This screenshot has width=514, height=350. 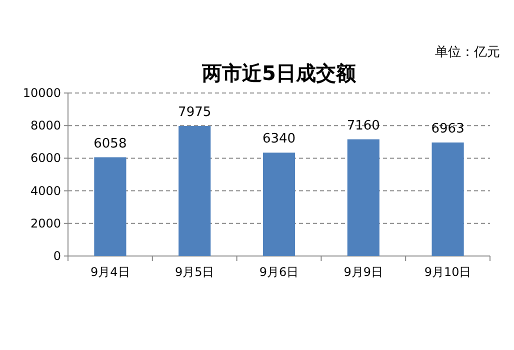 What do you see at coordinates (467, 52) in the screenshot?
I see `text: 单位：亿元` at bounding box center [467, 52].